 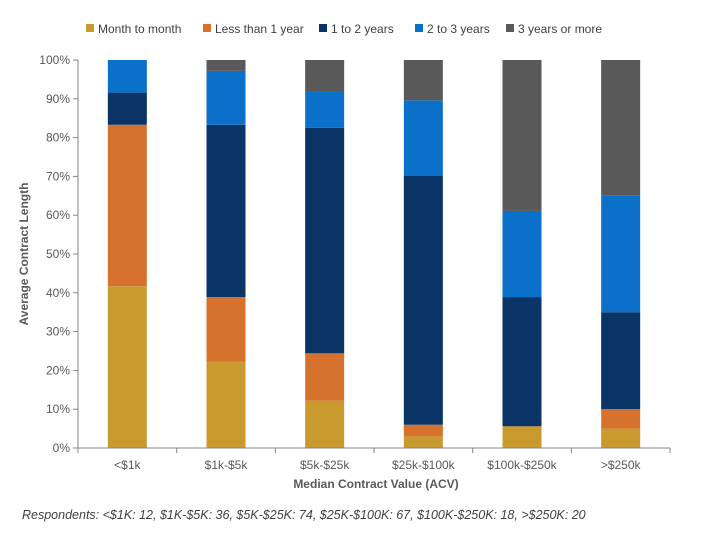 What do you see at coordinates (362, 29) in the screenshot?
I see `legend-label: 1 to 2 years` at bounding box center [362, 29].